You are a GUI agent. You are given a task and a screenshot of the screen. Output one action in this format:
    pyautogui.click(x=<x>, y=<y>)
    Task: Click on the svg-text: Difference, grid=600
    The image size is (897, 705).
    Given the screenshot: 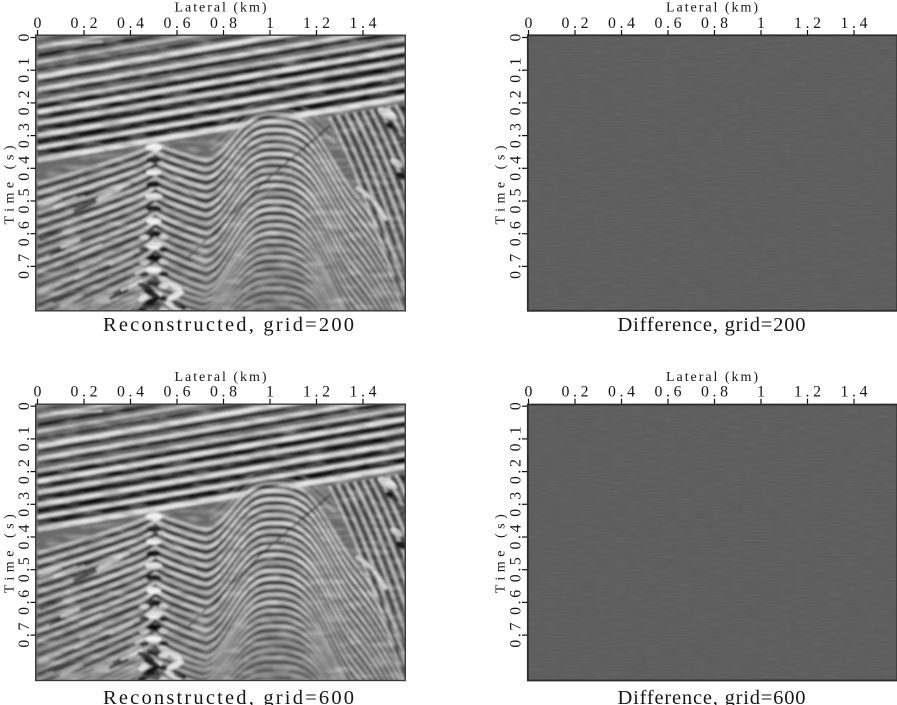 What is the action you would take?
    pyautogui.click(x=712, y=696)
    